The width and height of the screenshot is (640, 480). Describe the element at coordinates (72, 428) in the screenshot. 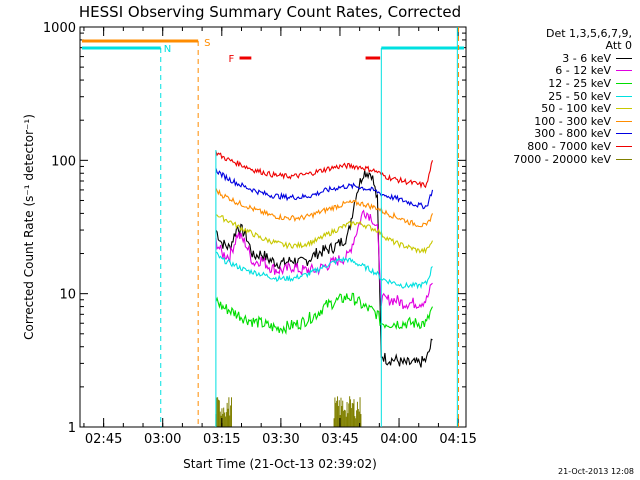

I see `y-tick-label: 1` at that location.